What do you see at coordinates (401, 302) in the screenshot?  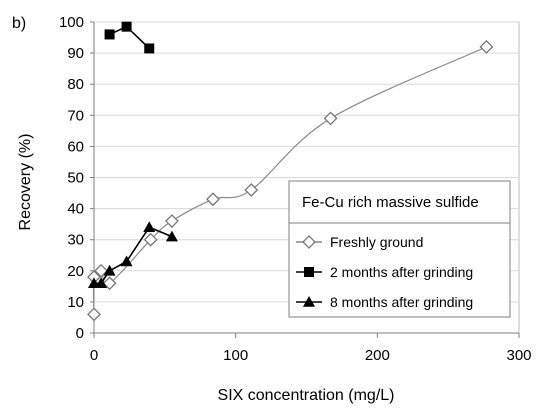 I see `legend-label: 8 months after grinding` at bounding box center [401, 302].